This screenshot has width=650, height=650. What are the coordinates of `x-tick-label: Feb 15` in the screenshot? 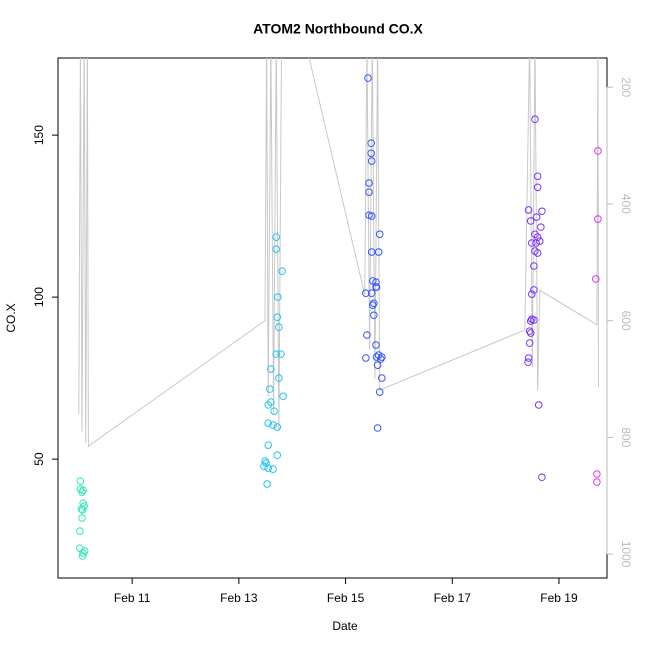 It's located at (346, 598).